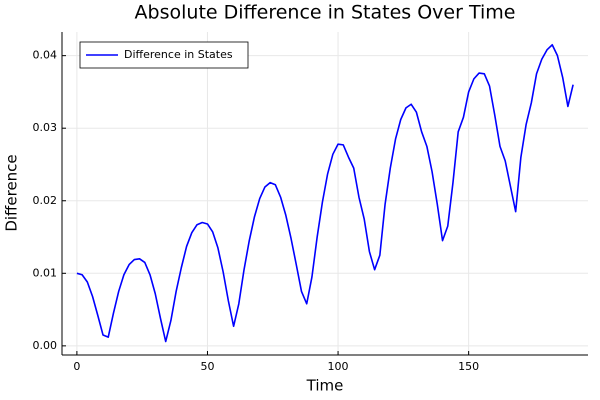  What do you see at coordinates (12, 192) in the screenshot?
I see `y-axis-label: Difference` at bounding box center [12, 192].